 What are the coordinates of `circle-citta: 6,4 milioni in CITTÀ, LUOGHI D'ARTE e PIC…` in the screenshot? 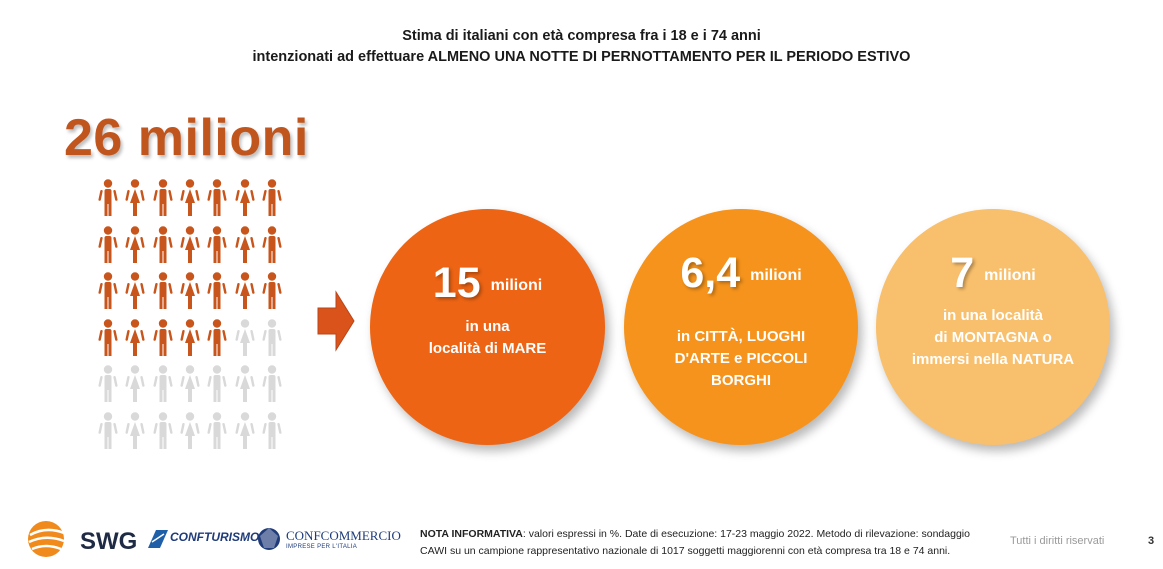 It's located at (741, 327).